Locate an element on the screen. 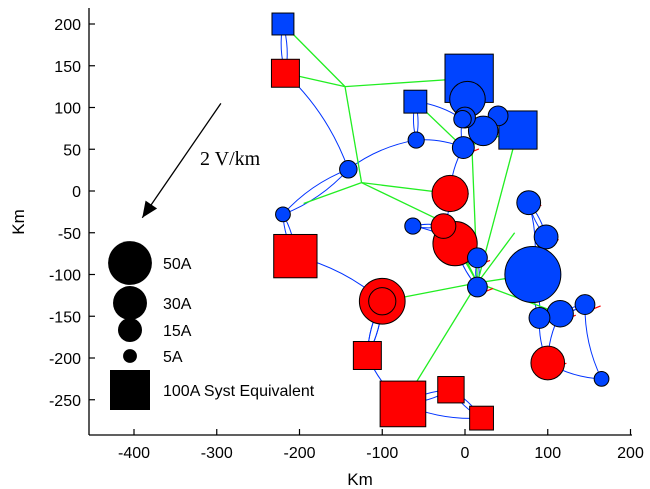 The height and width of the screenshot is (489, 650). y-ticks: 200 150 100 50 0 -50 -100 -150 -200 -250 is located at coordinates (72, 213).